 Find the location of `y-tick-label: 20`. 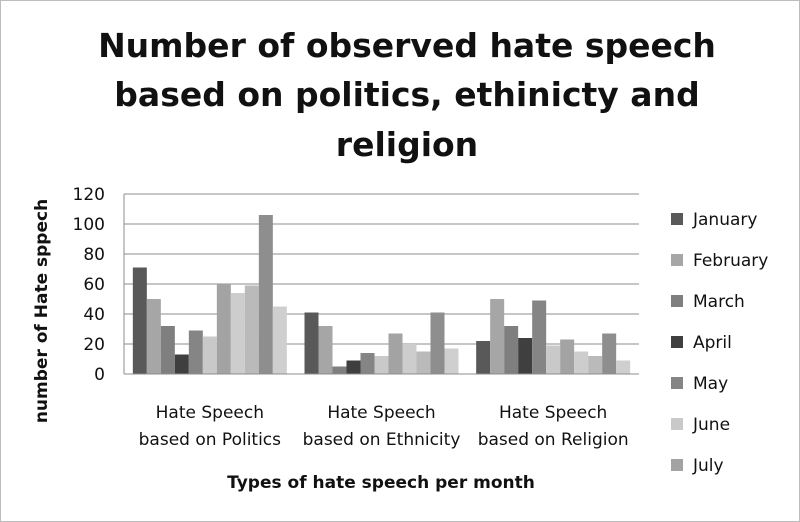

y-tick-label: 20 is located at coordinates (94, 345).